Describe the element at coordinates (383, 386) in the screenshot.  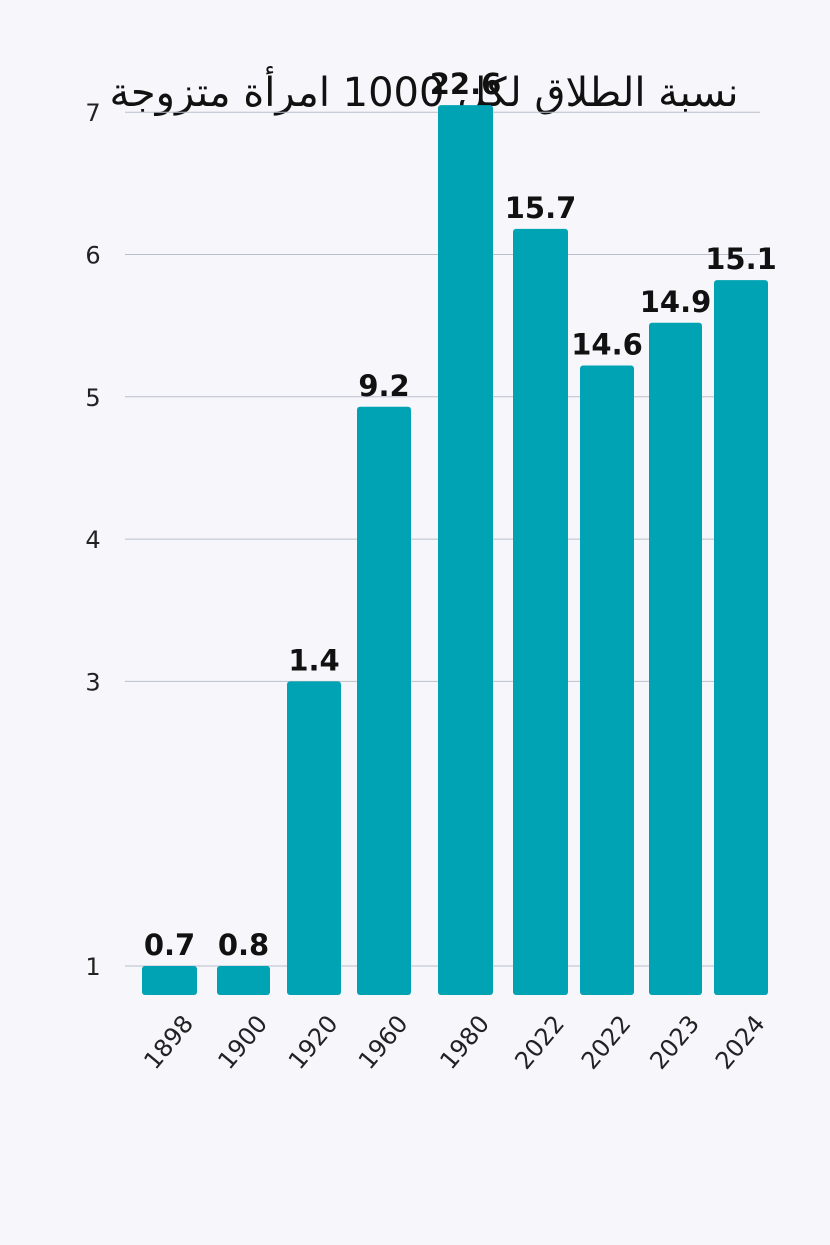
I see `data-label: 9.2` at that location.